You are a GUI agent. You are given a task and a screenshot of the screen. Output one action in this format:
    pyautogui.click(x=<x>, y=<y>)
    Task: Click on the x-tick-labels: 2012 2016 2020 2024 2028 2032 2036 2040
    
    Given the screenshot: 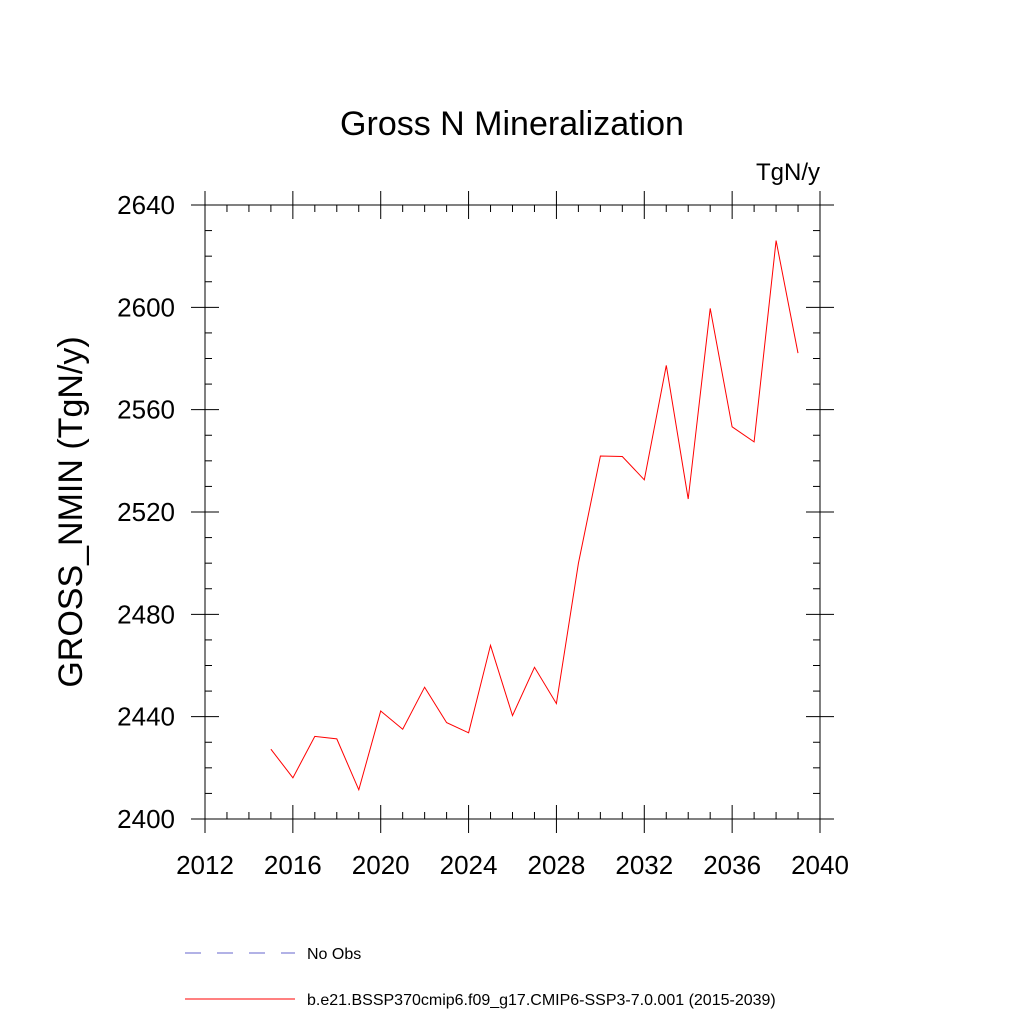 What is the action you would take?
    pyautogui.click(x=512, y=865)
    